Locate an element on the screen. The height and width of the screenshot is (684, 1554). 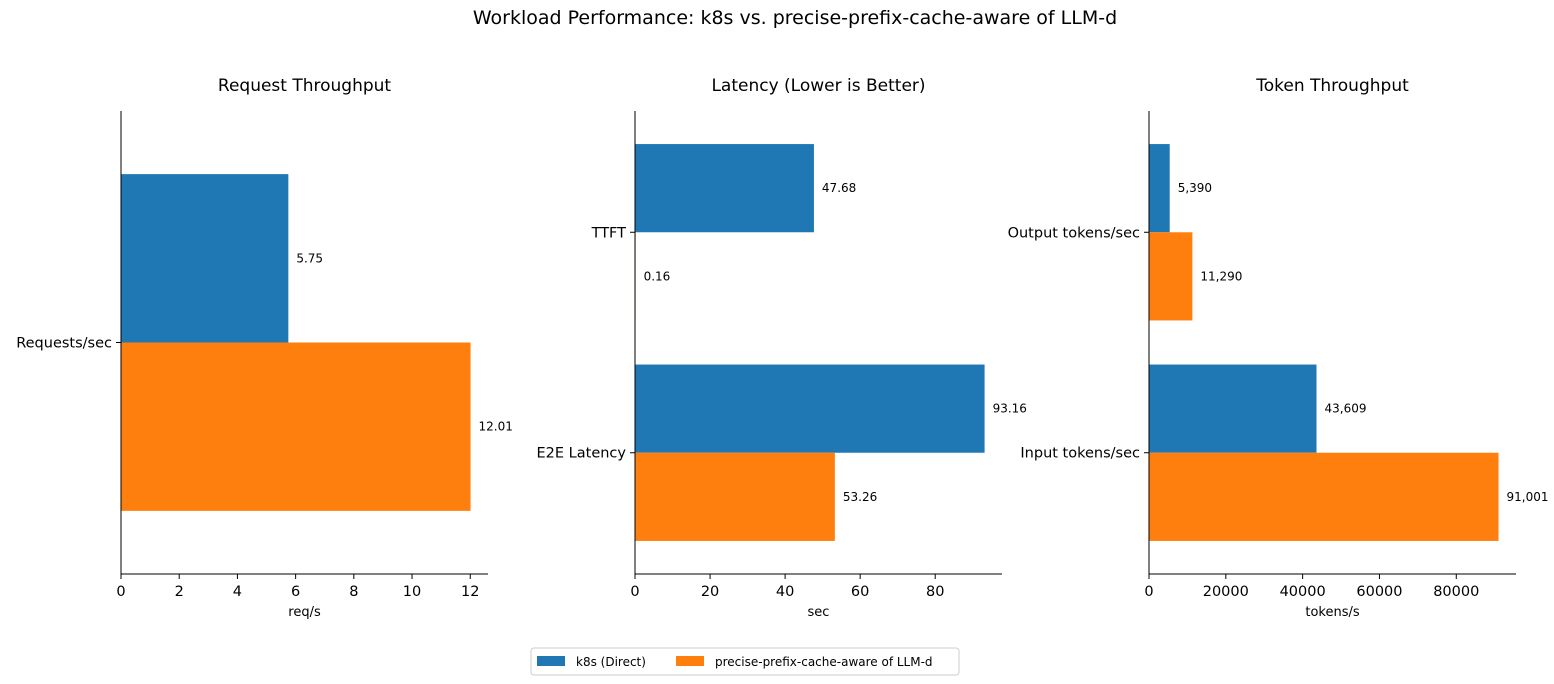
legend-label-k8s: k8s (Direct) is located at coordinates (611, 662).